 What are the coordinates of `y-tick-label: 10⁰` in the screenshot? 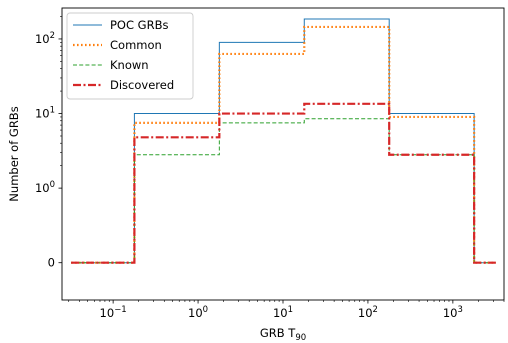 It's located at (45, 187).